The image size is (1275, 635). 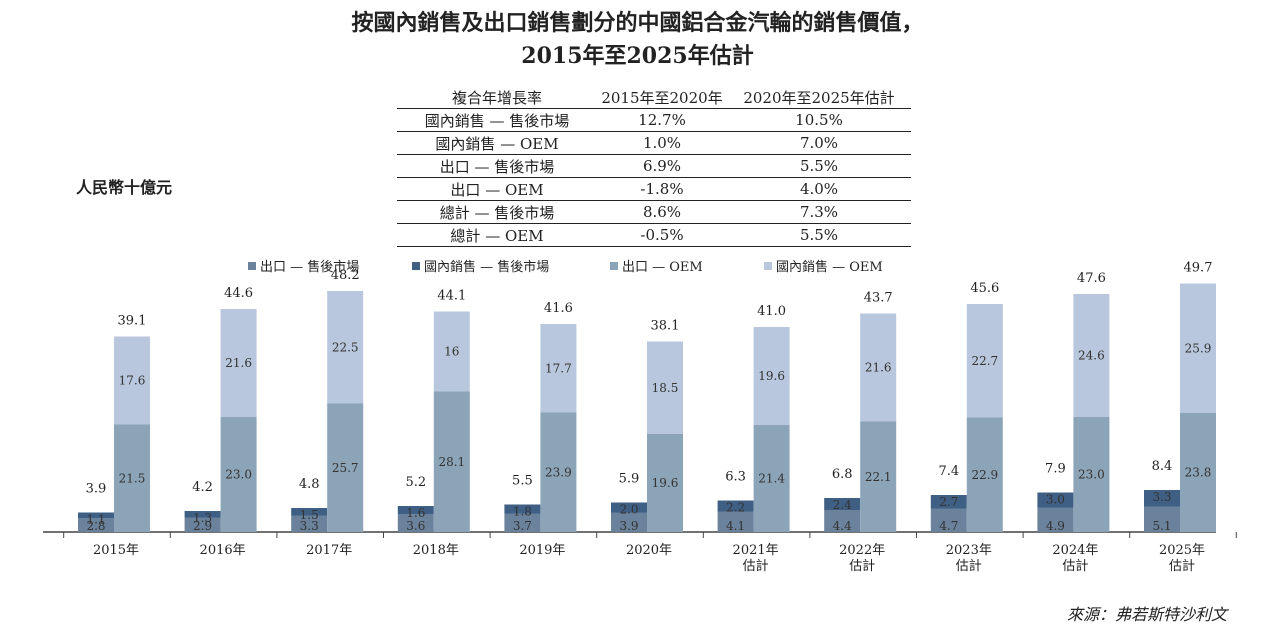 What do you see at coordinates (662, 166) in the screenshot?
I see `cagr-cell: 6.9%` at bounding box center [662, 166].